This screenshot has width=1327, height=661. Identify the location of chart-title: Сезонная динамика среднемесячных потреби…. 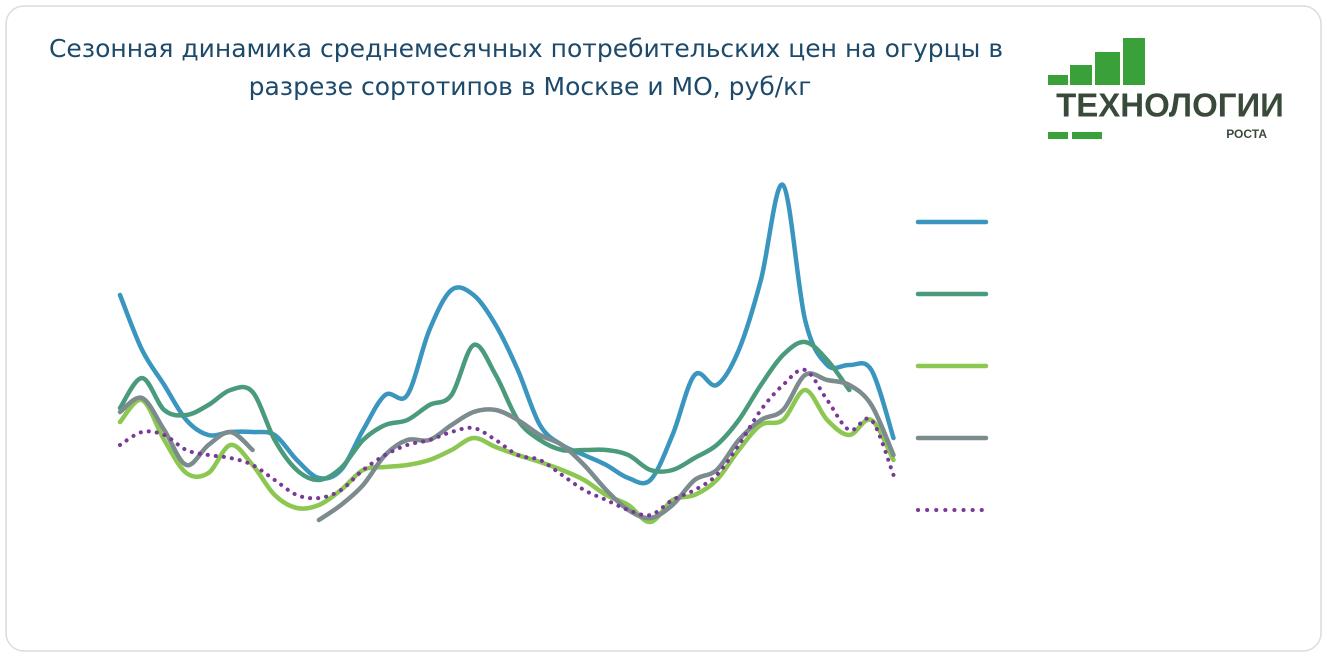
(530, 67).